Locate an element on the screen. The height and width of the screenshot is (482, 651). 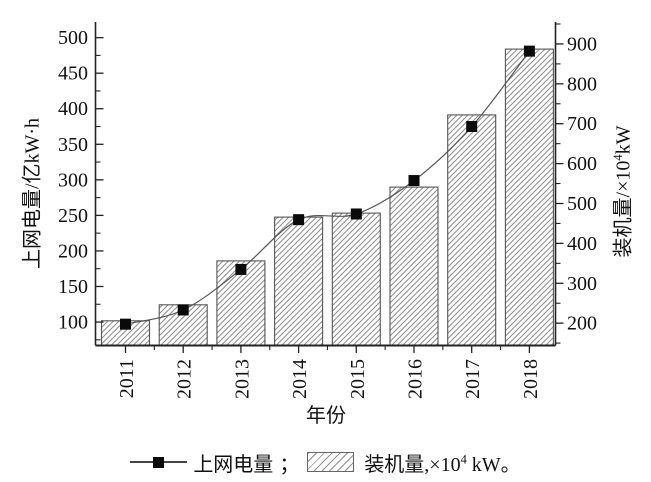
left-tick-label-250: 250 is located at coordinates (73, 216).